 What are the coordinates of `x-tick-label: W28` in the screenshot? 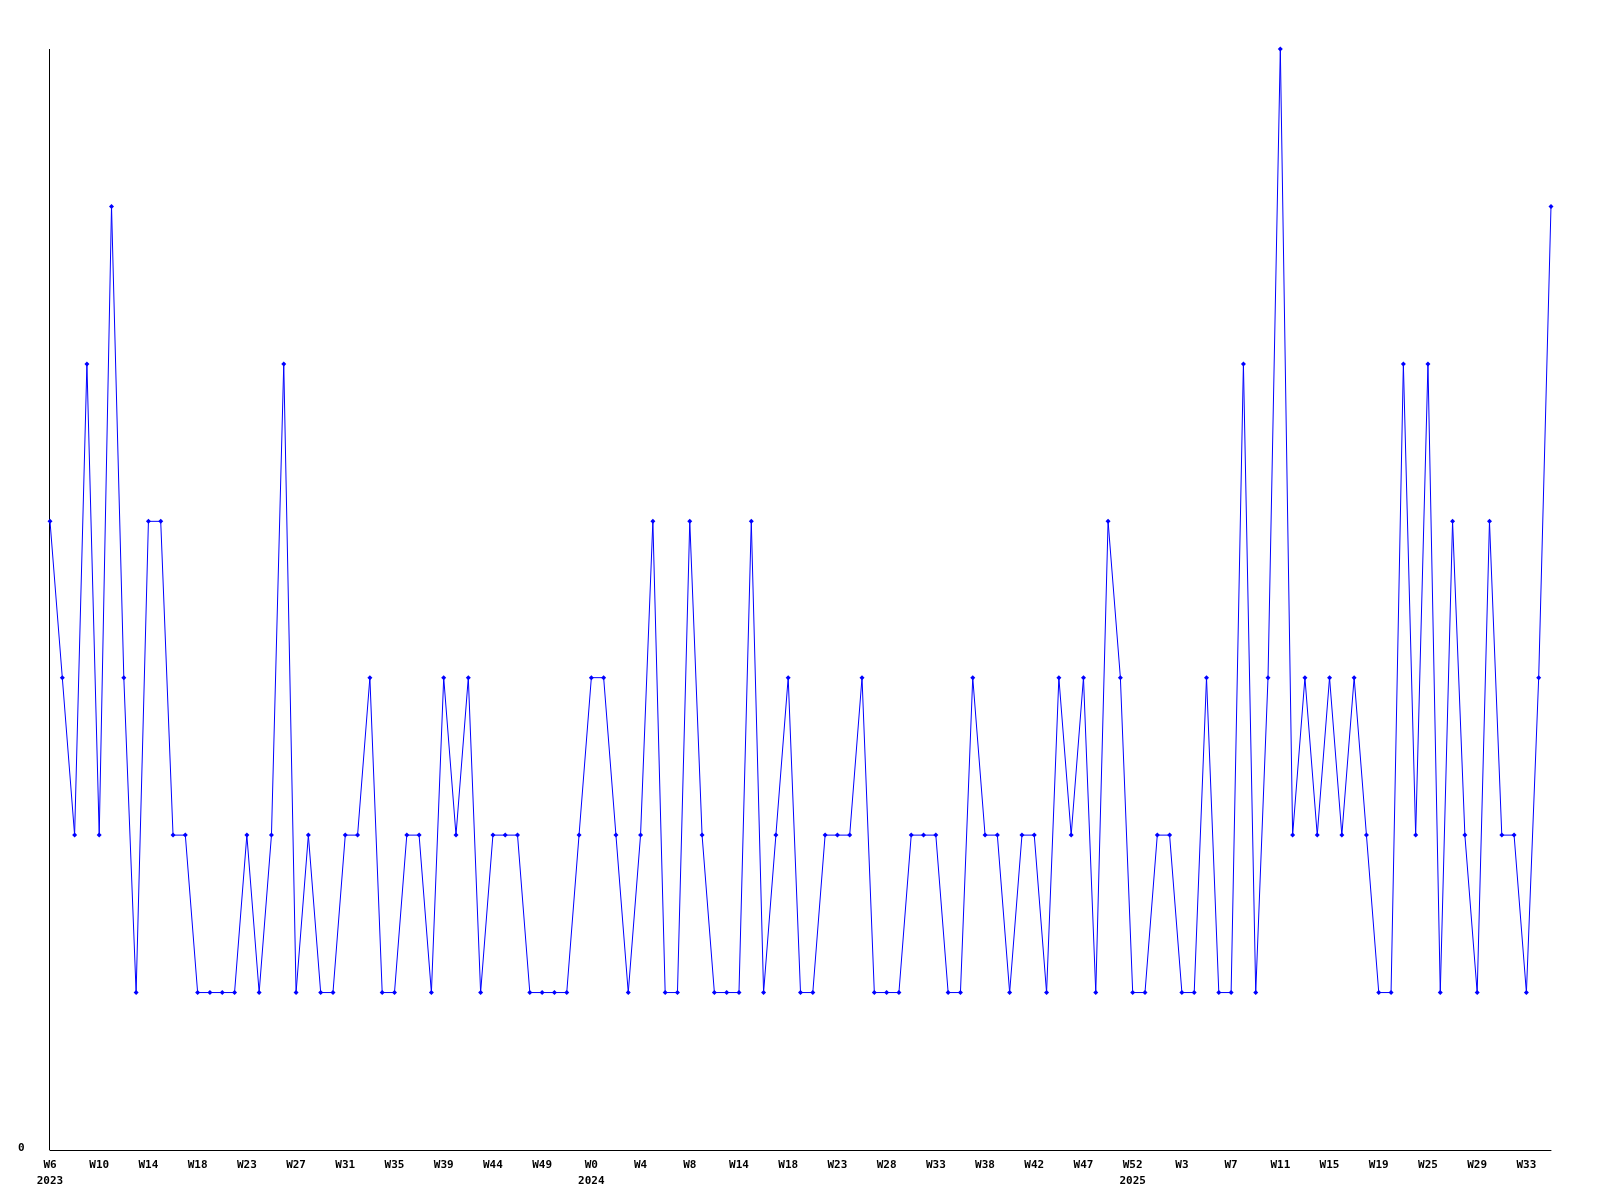 It's located at (886, 1164).